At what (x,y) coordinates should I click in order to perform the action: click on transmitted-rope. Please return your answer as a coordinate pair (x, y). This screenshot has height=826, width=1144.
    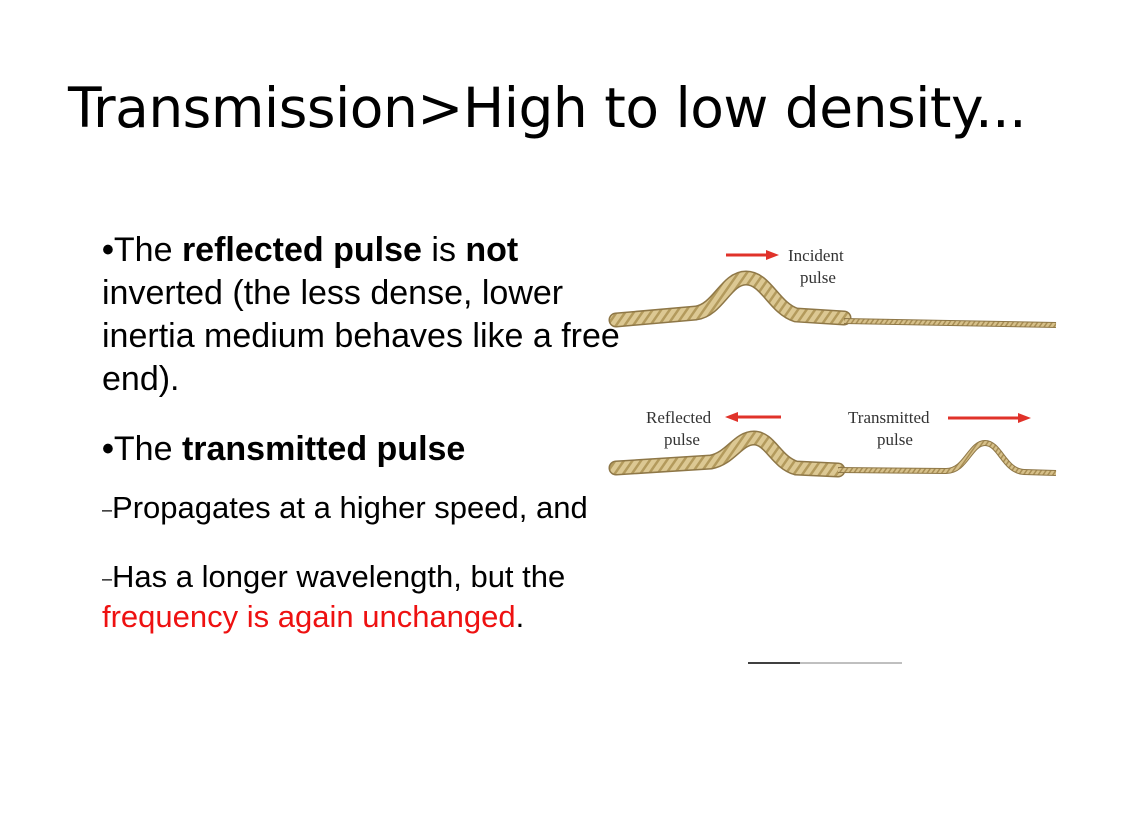
    Looking at the image, I should click on (947, 457).